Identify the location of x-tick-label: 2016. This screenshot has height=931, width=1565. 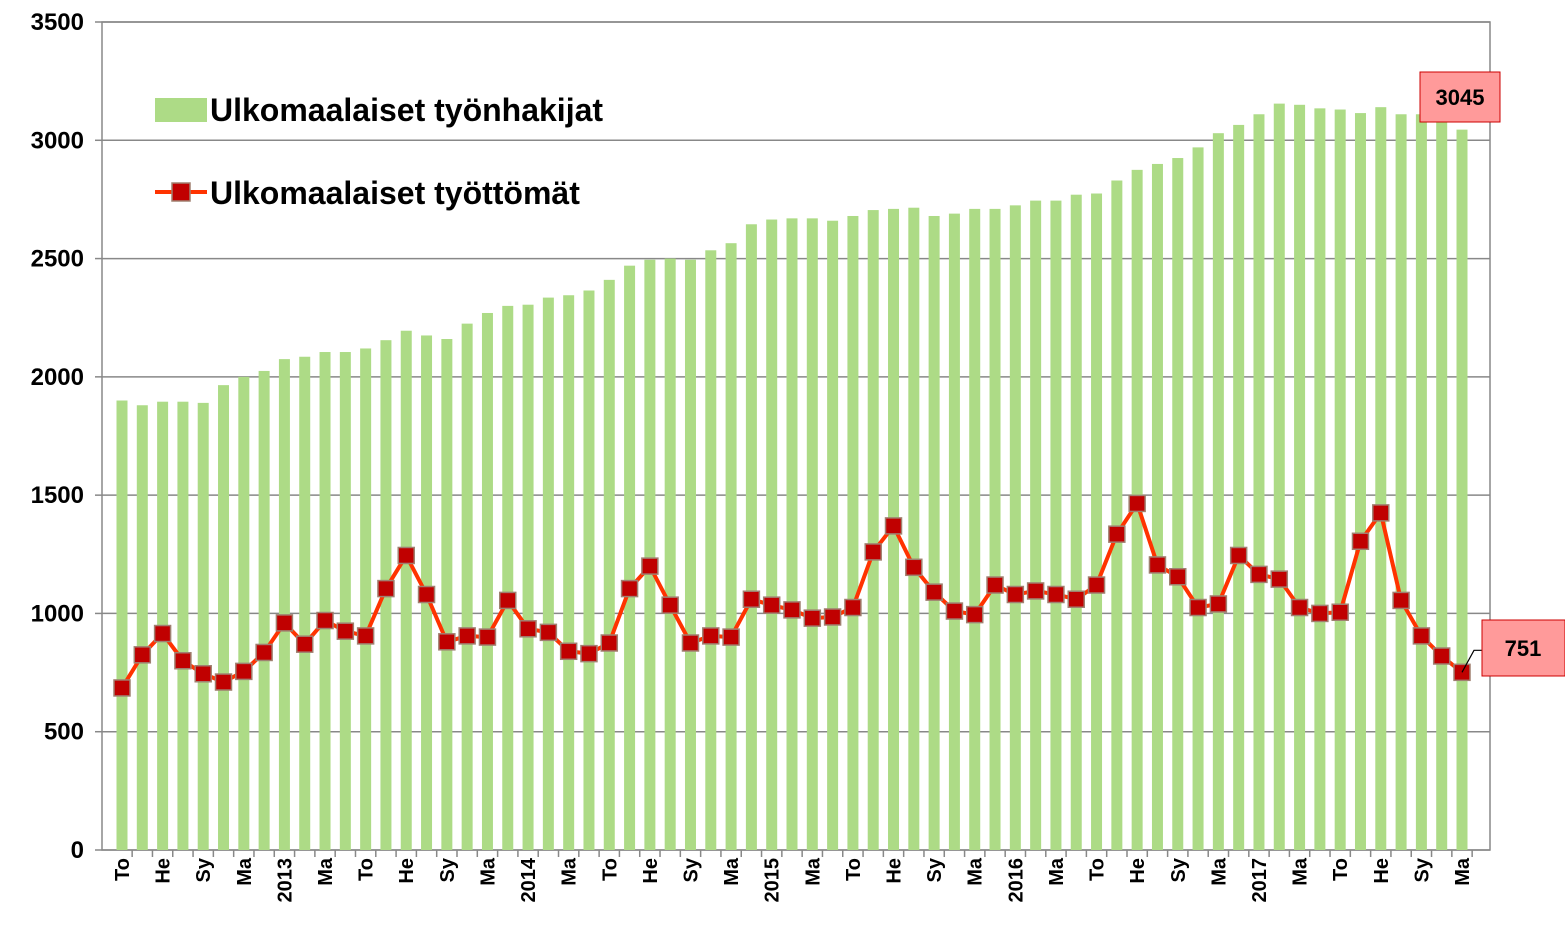
(1016, 880).